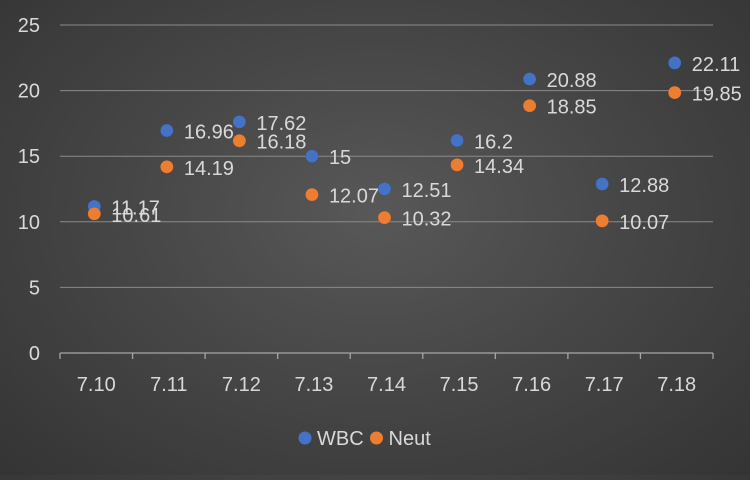 The image size is (750, 480). What do you see at coordinates (209, 169) in the screenshot?
I see `neut-data-label: 14.19` at bounding box center [209, 169].